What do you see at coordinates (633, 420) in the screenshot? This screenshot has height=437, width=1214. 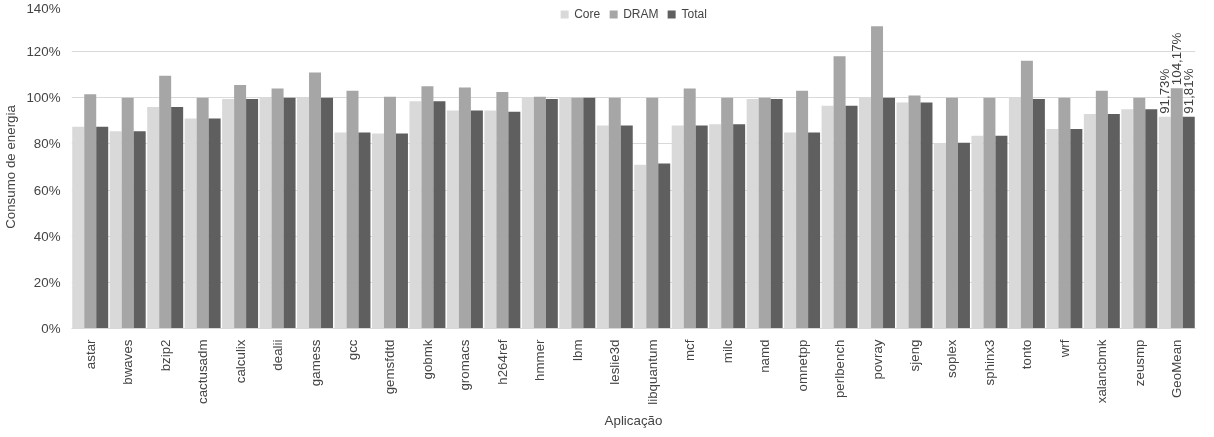 I see `x-axis-title: Aplicação` at bounding box center [633, 420].